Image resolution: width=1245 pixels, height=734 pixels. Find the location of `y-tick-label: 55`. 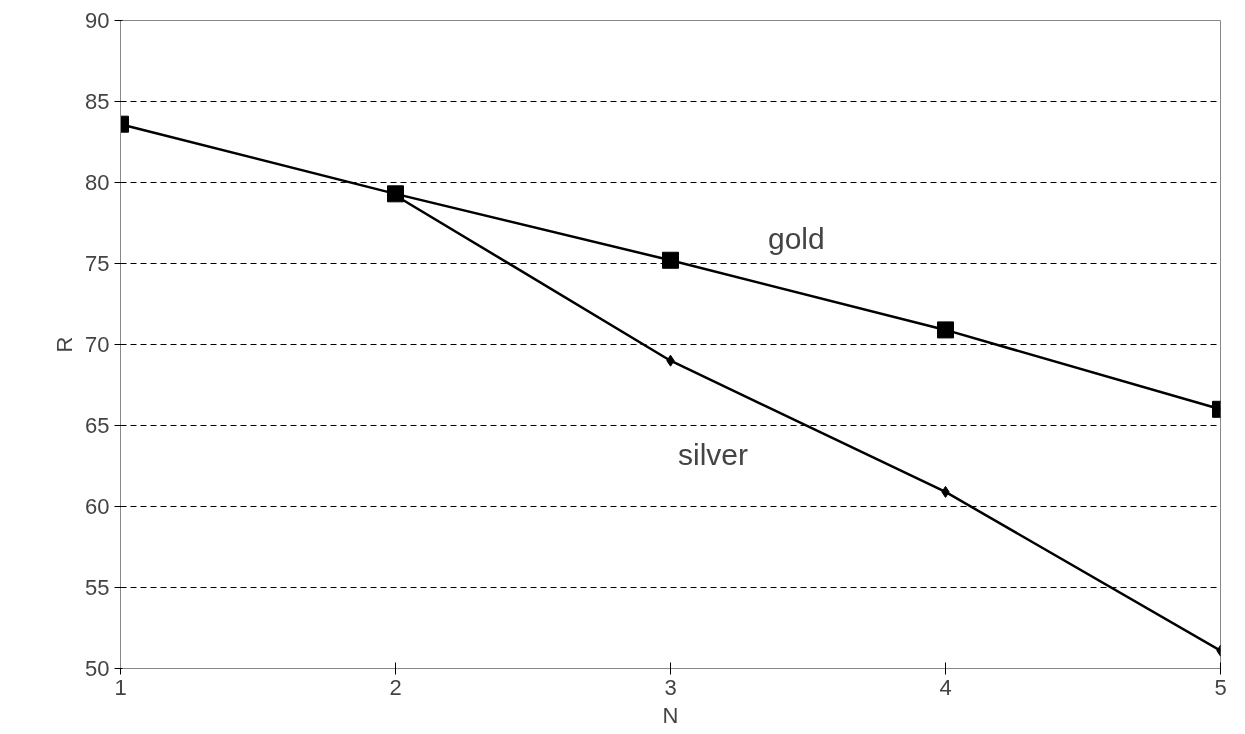

y-tick-label: 55 is located at coordinates (97, 587).